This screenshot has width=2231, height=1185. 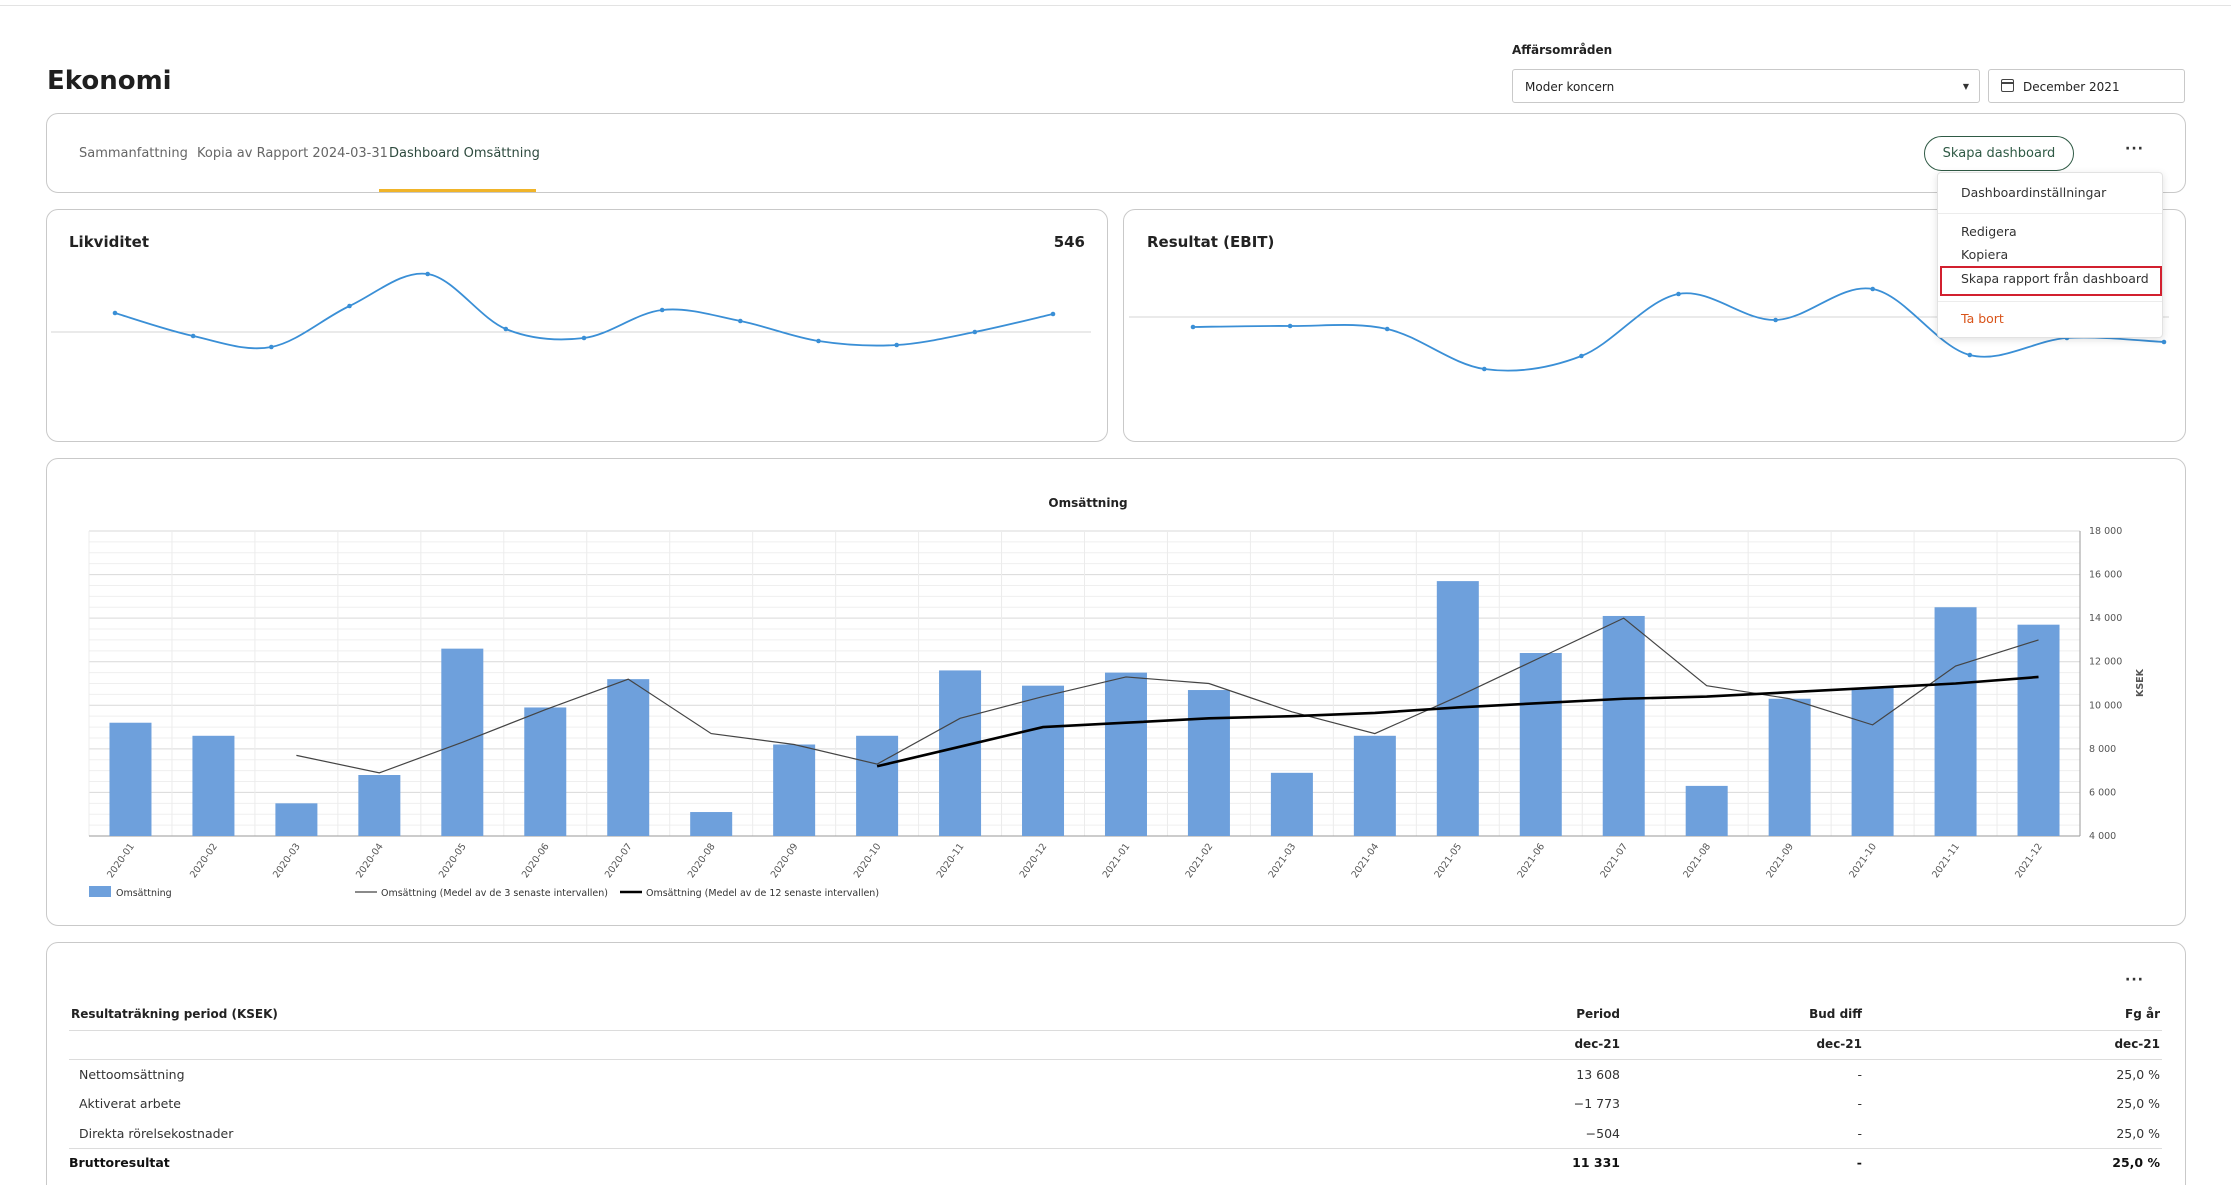 I want to click on business-area-label: Affärsområden, so click(x=1562, y=50).